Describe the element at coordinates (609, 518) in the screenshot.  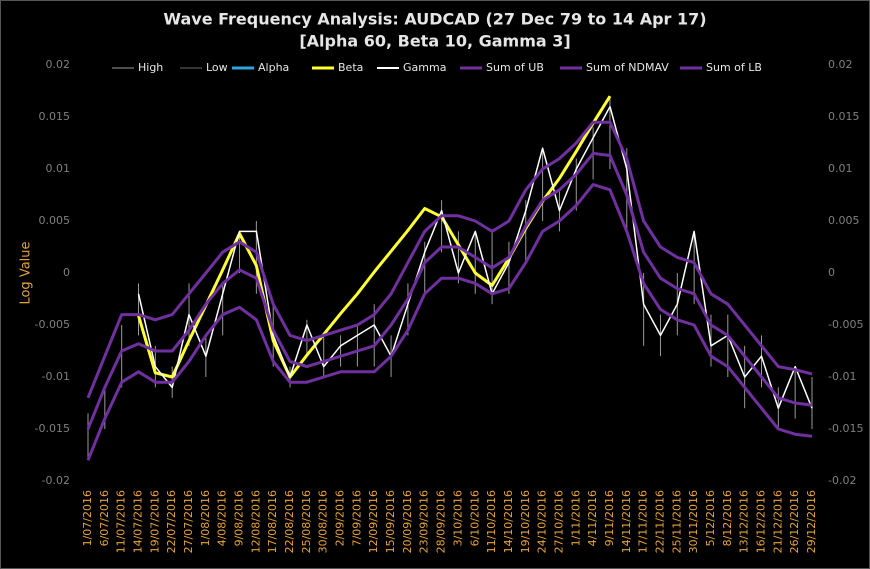
I see `x-tick-label: 9/11/2016` at that location.